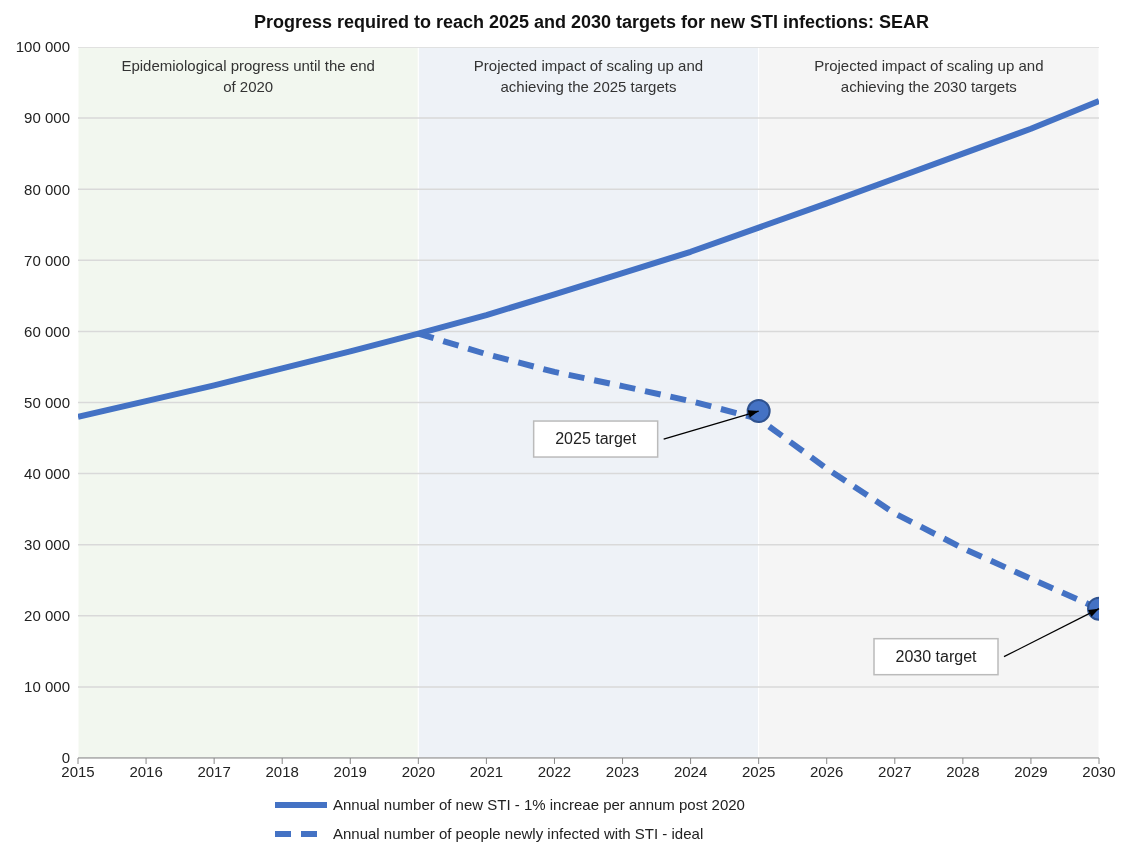 This screenshot has width=1123, height=866. What do you see at coordinates (42, 47) in the screenshot?
I see `y-tick-label: 100 000` at bounding box center [42, 47].